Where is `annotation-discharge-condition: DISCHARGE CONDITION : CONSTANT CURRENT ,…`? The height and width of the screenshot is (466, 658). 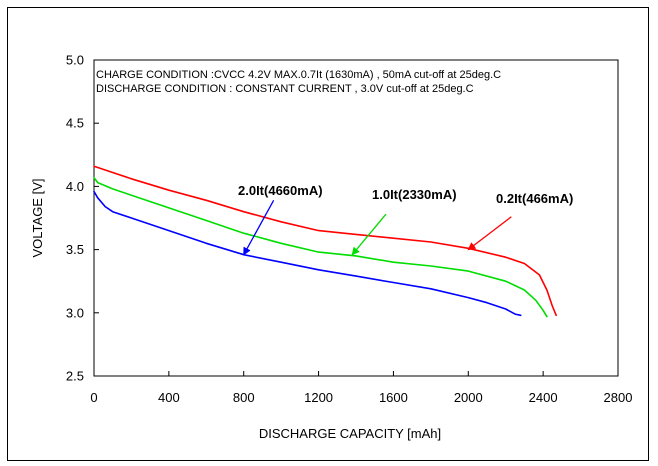
annotation-discharge-condition: DISCHARGE CONDITION : CONSTANT CURRENT ,… is located at coordinates (285, 89).